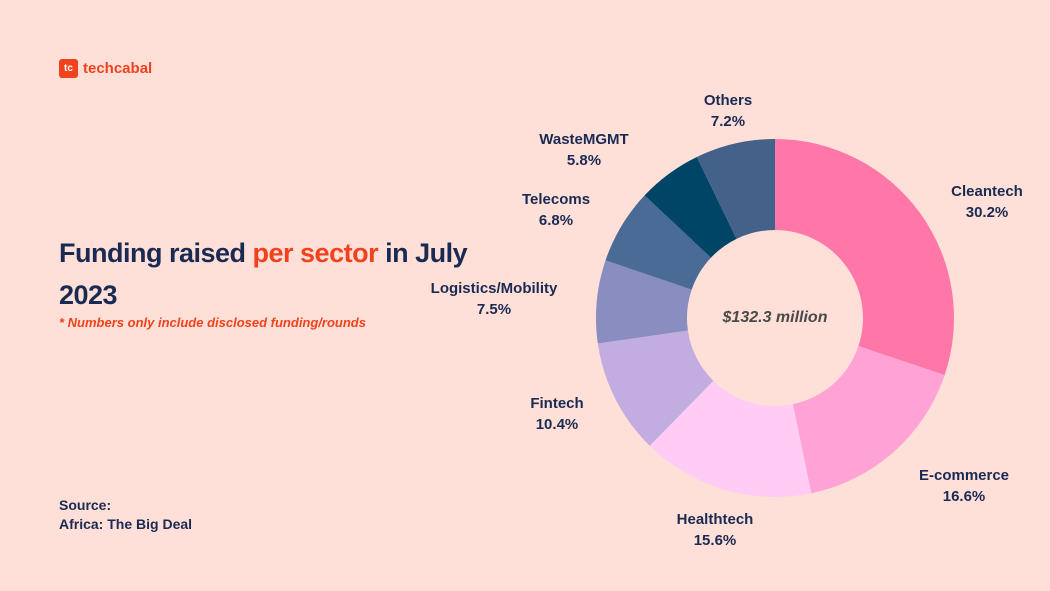 This screenshot has width=1050, height=591. Describe the element at coordinates (584, 139) in the screenshot. I see `category-label: WasteMGMT` at that location.